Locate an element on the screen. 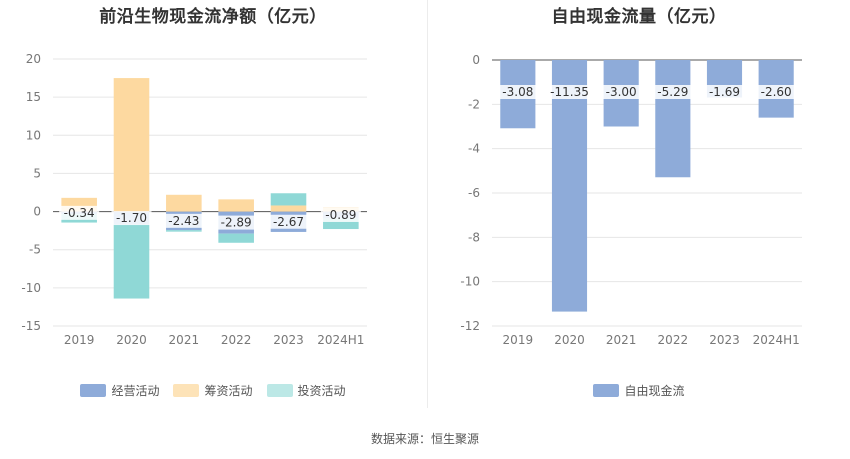 Image resolution: width=850 pixels, height=459 pixels. bar-1-2023 is located at coordinates (288, 208).